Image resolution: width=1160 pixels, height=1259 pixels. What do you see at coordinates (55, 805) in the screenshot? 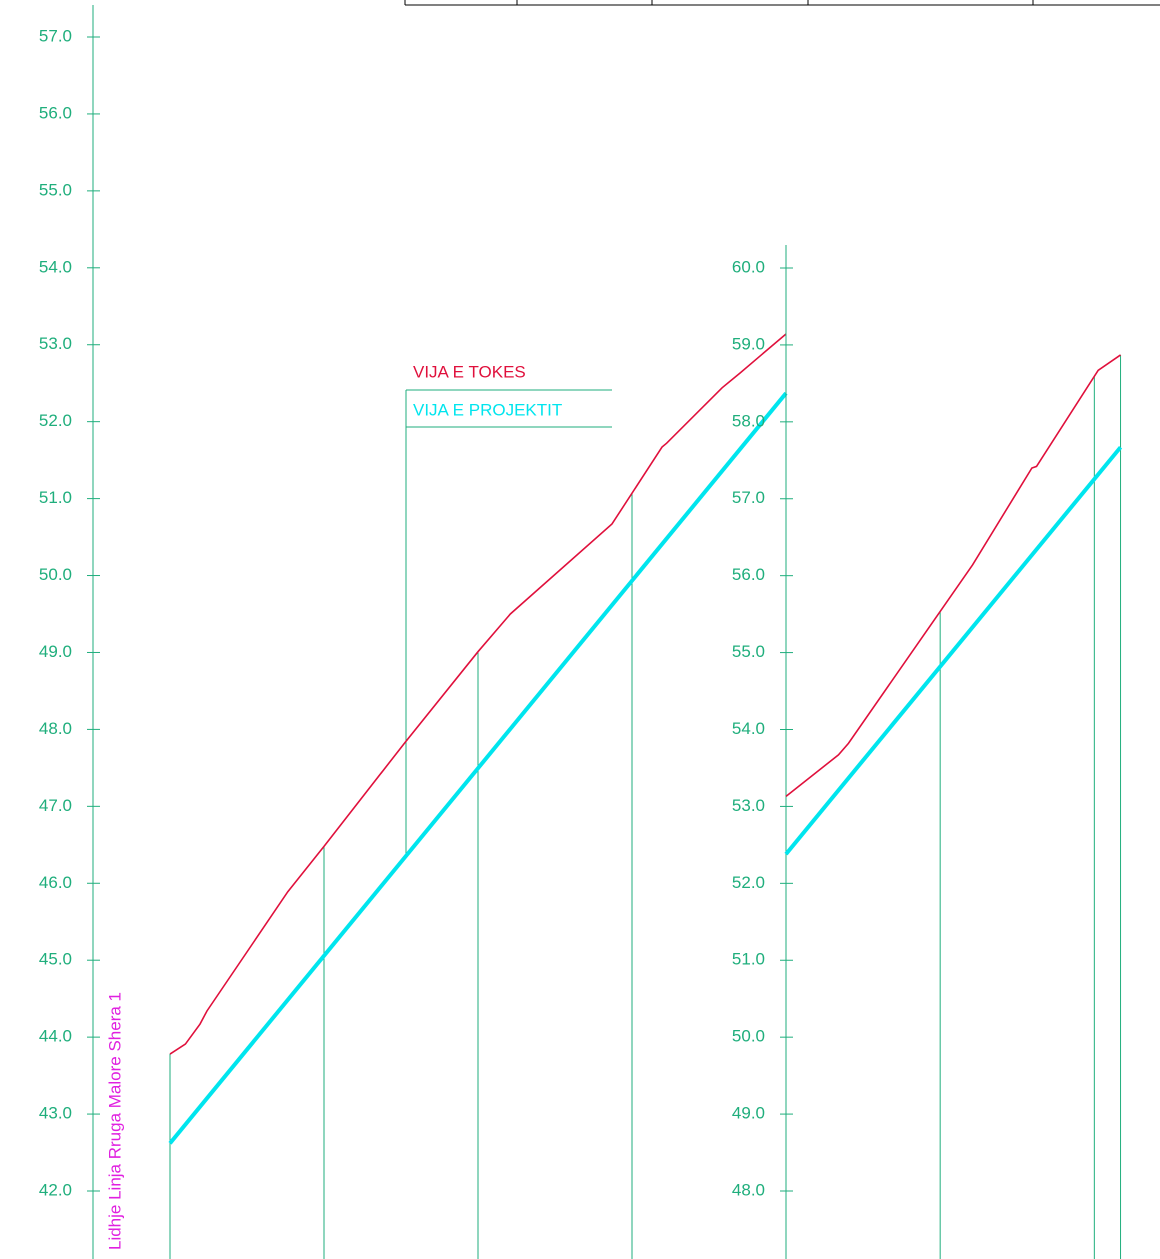
I see `y-tick-label: 47.0` at bounding box center [55, 805].